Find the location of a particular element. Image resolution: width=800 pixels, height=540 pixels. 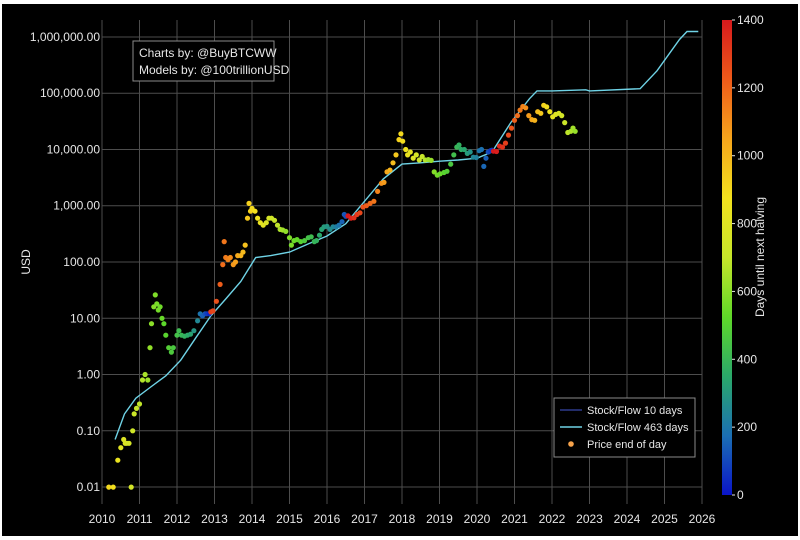

y-tick-label: 1.00 is located at coordinates (89, 375).